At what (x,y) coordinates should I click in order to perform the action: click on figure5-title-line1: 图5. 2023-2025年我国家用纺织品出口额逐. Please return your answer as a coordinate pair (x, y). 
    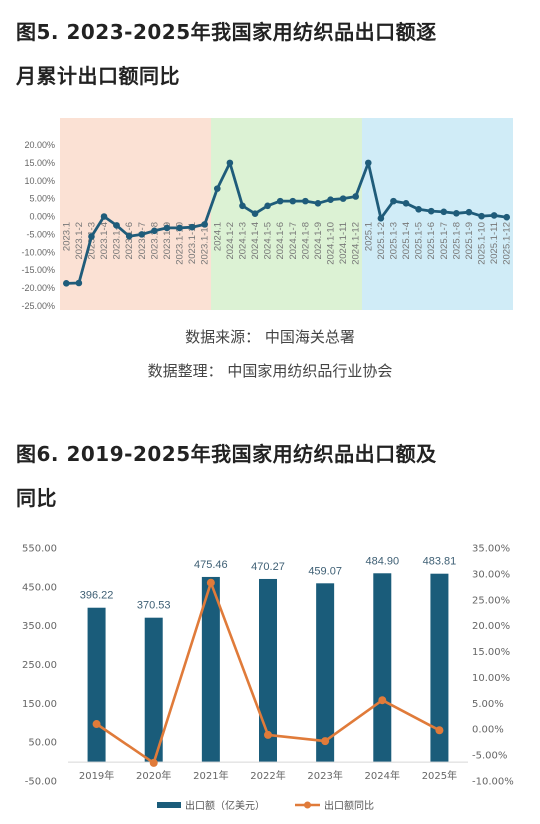
    Looking at the image, I should click on (226, 32).